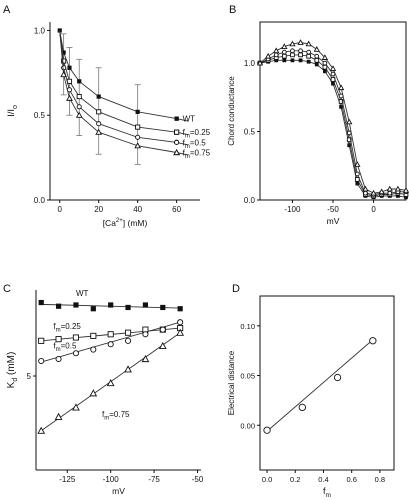  Describe the element at coordinates (40, 200) in the screenshot. I see `0-y-tick-label: 0.0` at that location.